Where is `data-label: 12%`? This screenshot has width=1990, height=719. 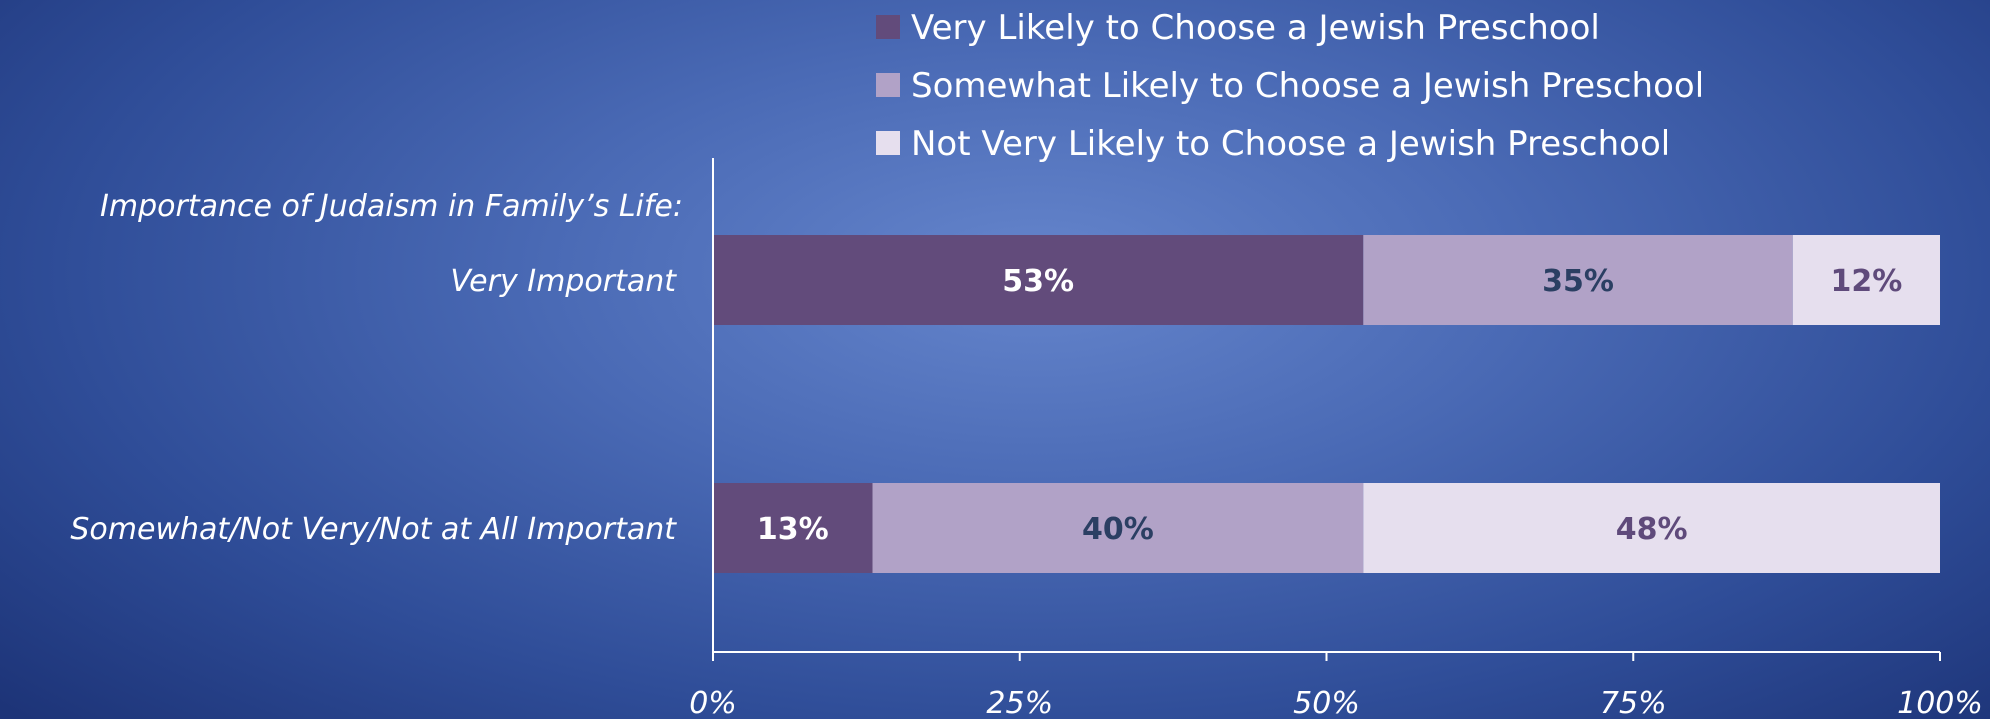
data-label: 12% is located at coordinates (1866, 281).